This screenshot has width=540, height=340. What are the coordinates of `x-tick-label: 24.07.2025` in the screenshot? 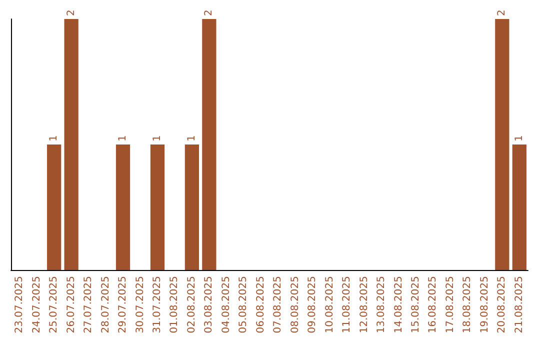 It's located at (36, 305).